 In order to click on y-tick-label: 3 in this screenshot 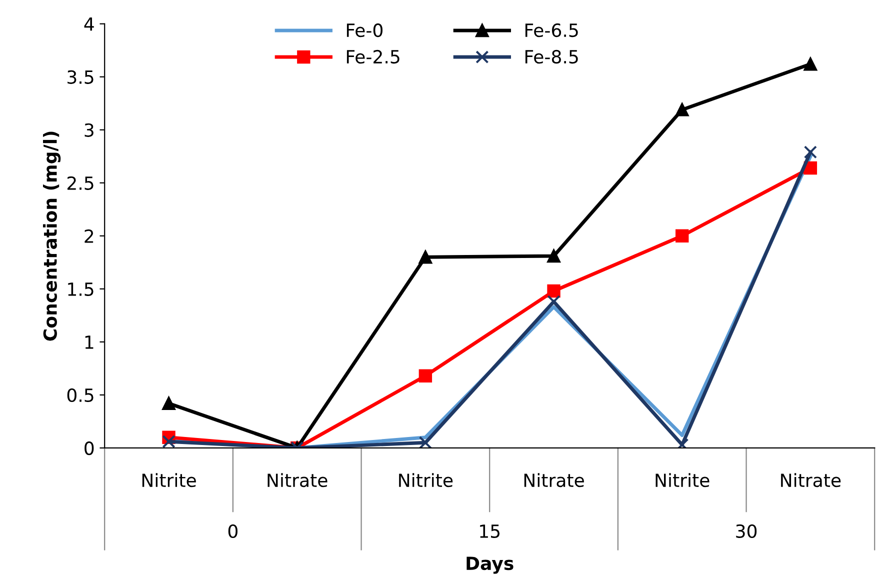, I will do `click(89, 130)`.